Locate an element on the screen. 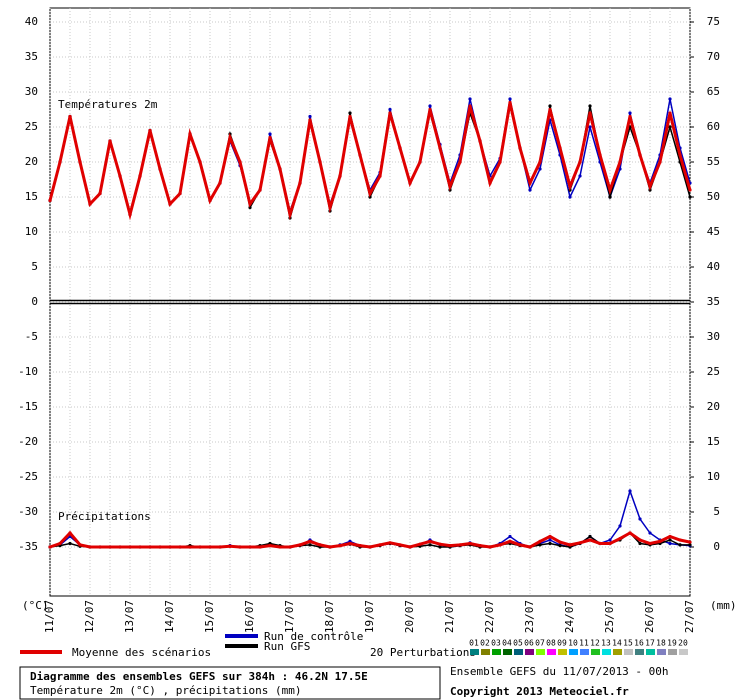 The image size is (740, 700). member-label: 12 is located at coordinates (595, 643).